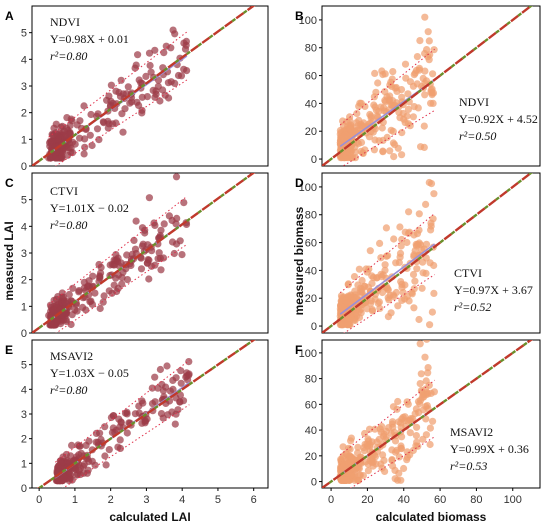  I want to click on regression-equation: Y=0.98X + 0.01, so click(89, 39).